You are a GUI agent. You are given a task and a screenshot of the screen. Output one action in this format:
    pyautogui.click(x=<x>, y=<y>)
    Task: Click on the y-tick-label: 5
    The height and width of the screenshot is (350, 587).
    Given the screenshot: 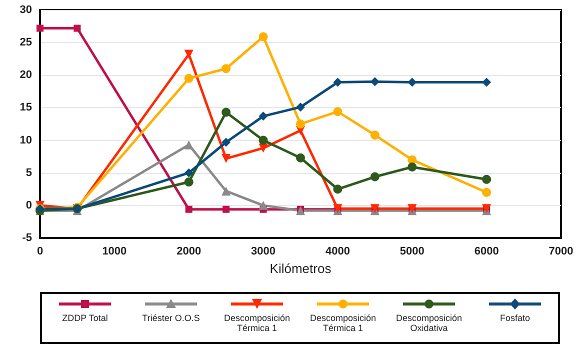 What is the action you would take?
    pyautogui.click(x=29, y=172)
    